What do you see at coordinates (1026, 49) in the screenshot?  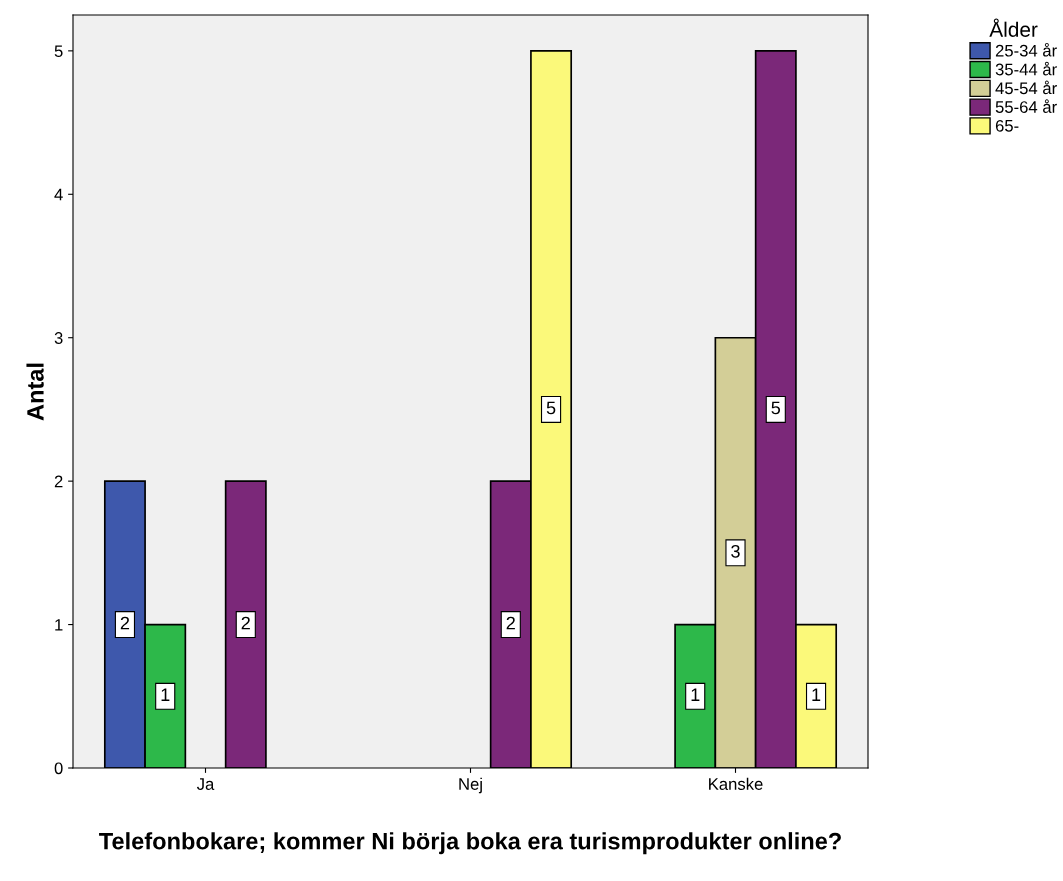 I see `legend-label: 25-34 år` at bounding box center [1026, 49].